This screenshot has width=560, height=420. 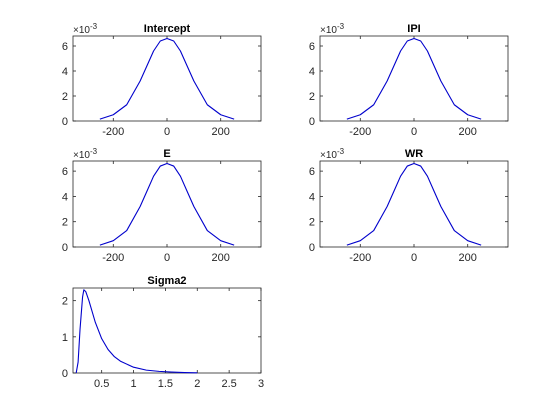 I want to click on subplot-1: -200 0 200 0 2 4 6 Intercept ×10⁻³, so click(x=162, y=80).